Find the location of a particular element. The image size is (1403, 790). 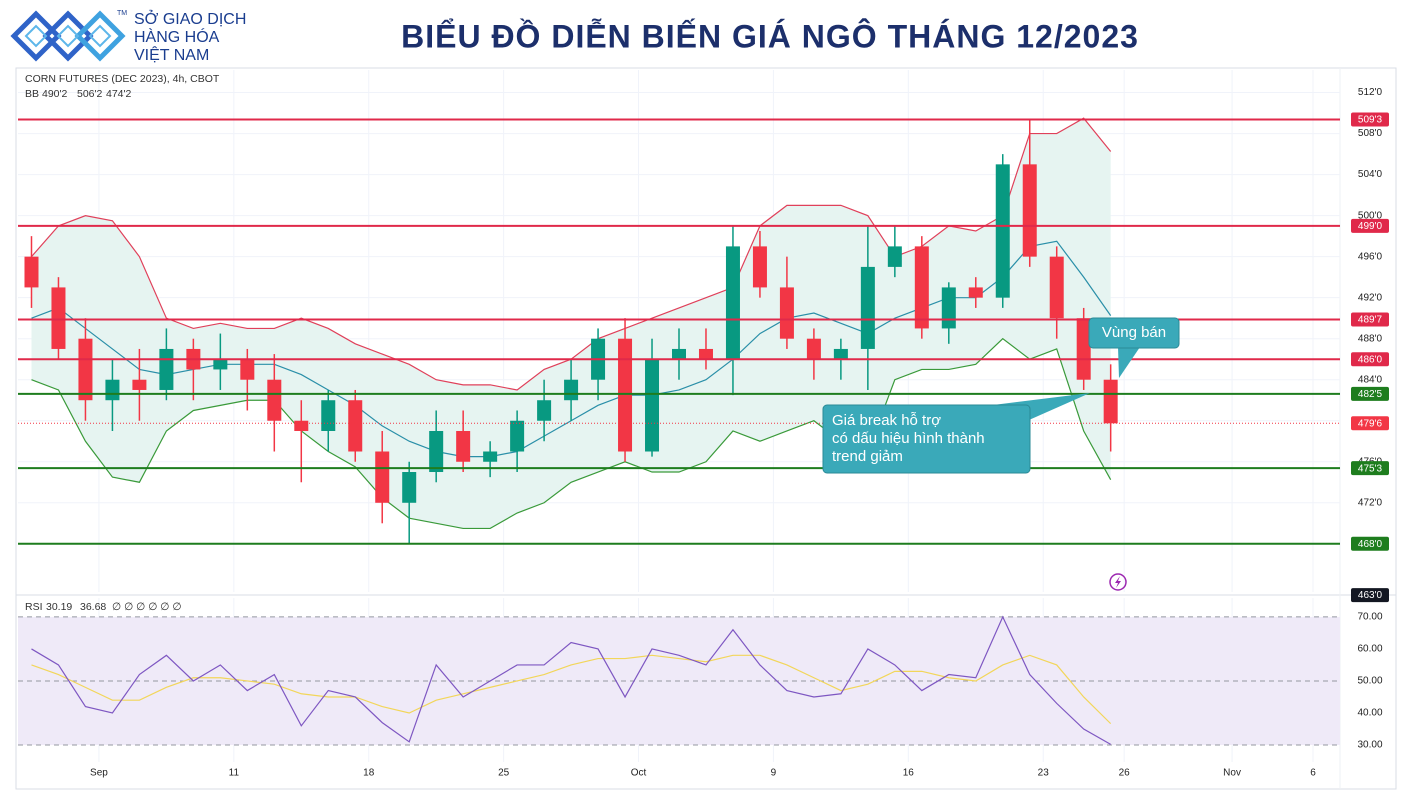

y-tick-label: 60.00 is located at coordinates (1369, 649).